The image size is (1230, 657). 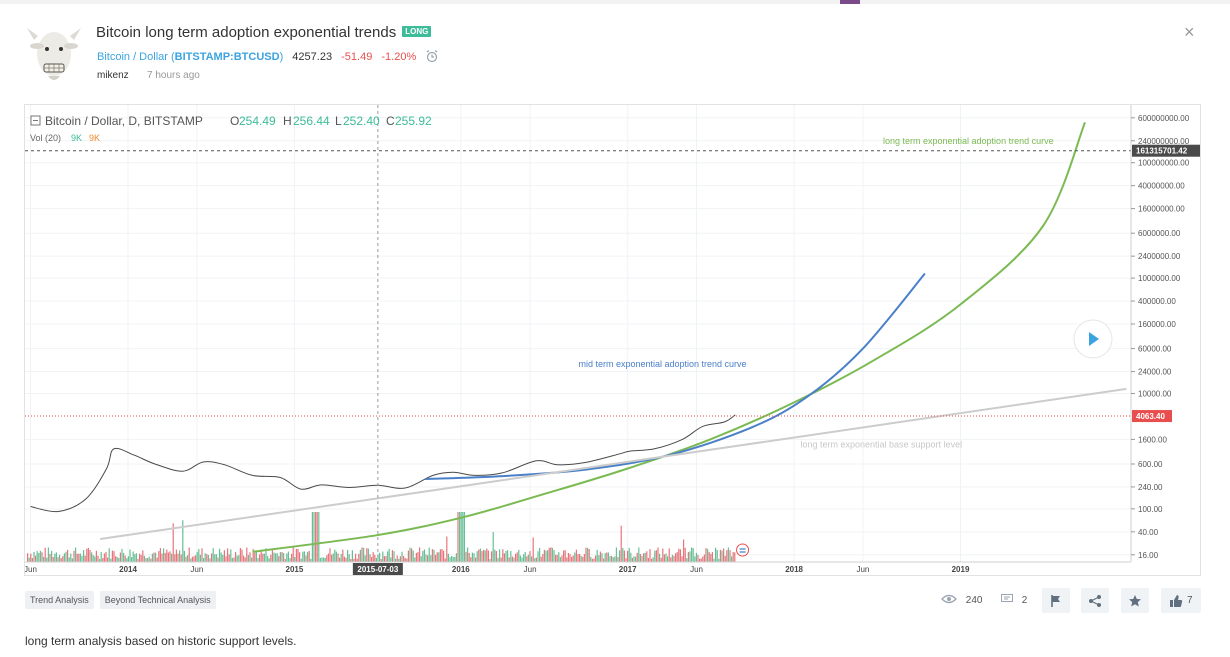 What do you see at coordinates (124, 121) in the screenshot?
I see `legend-symbol: Bitcoin / Dollar, D, BITSTAMP` at bounding box center [124, 121].